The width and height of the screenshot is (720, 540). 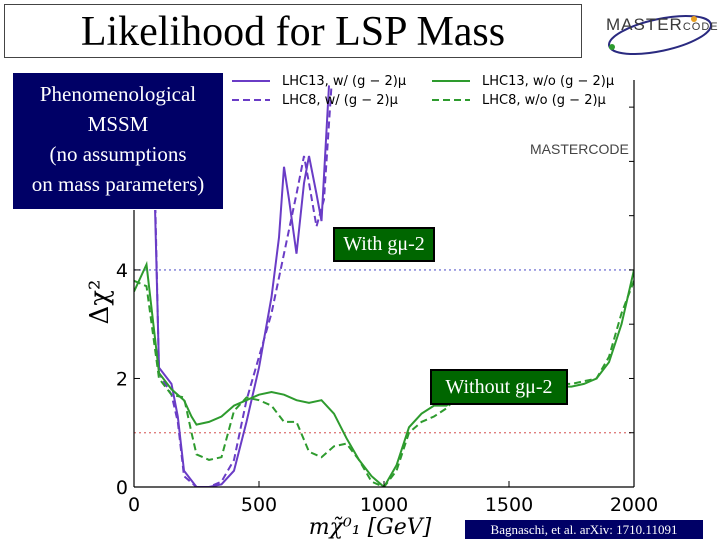 I want to click on slide-title: Likelihood for LSP Mass, so click(x=293, y=32).